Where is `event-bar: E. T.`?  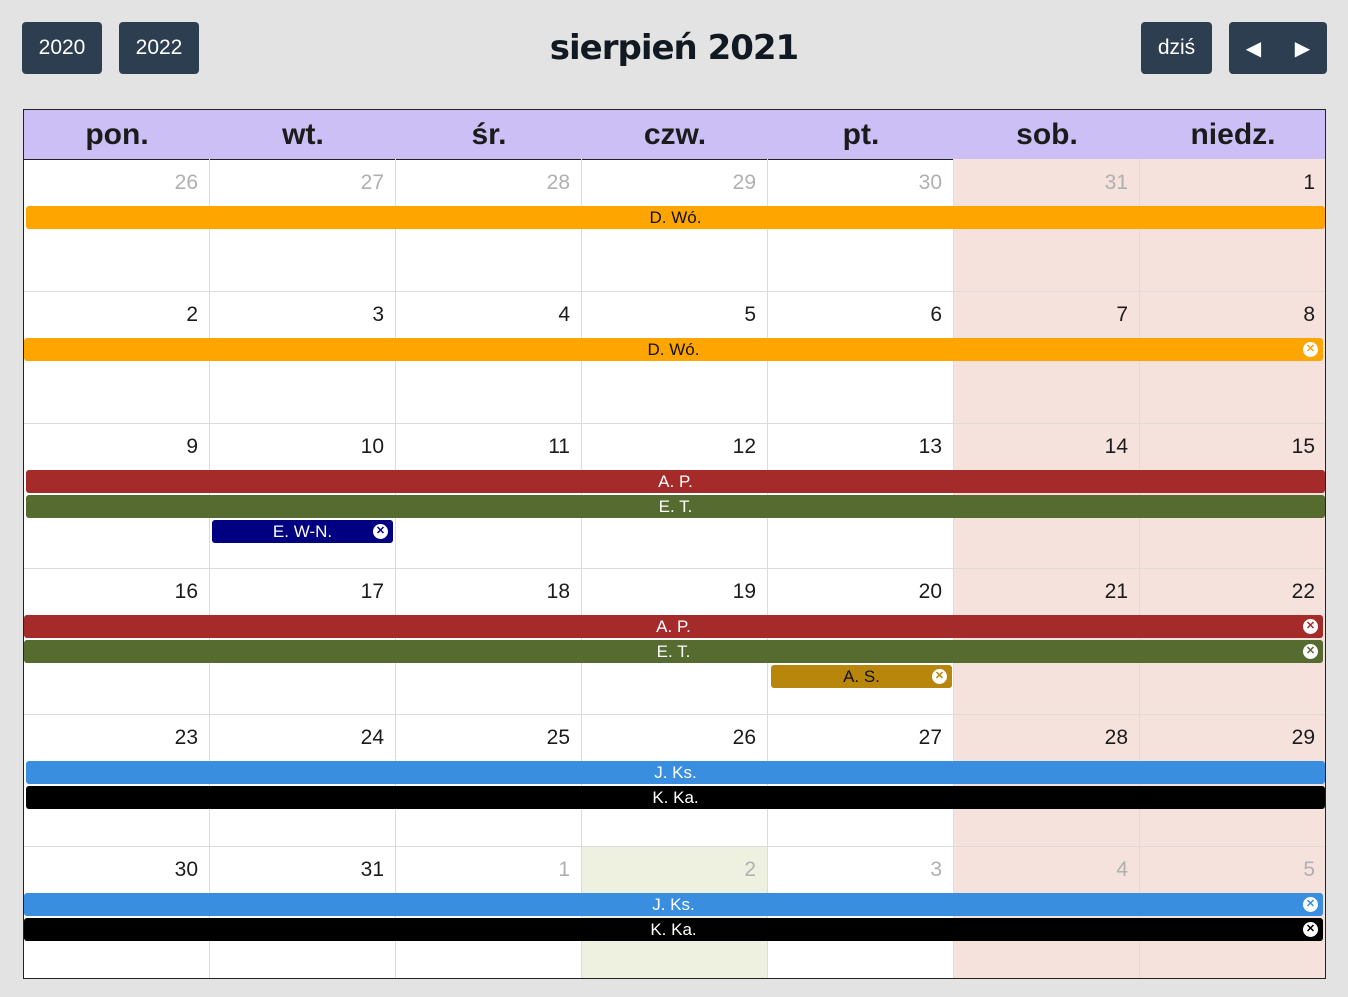
event-bar: E. T. is located at coordinates (675, 506).